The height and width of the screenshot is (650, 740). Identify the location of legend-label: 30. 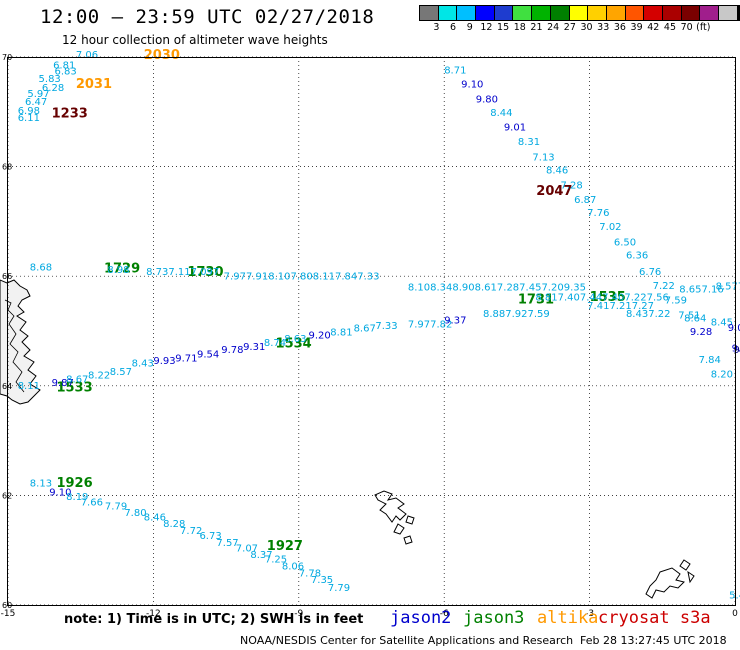
(586, 27).